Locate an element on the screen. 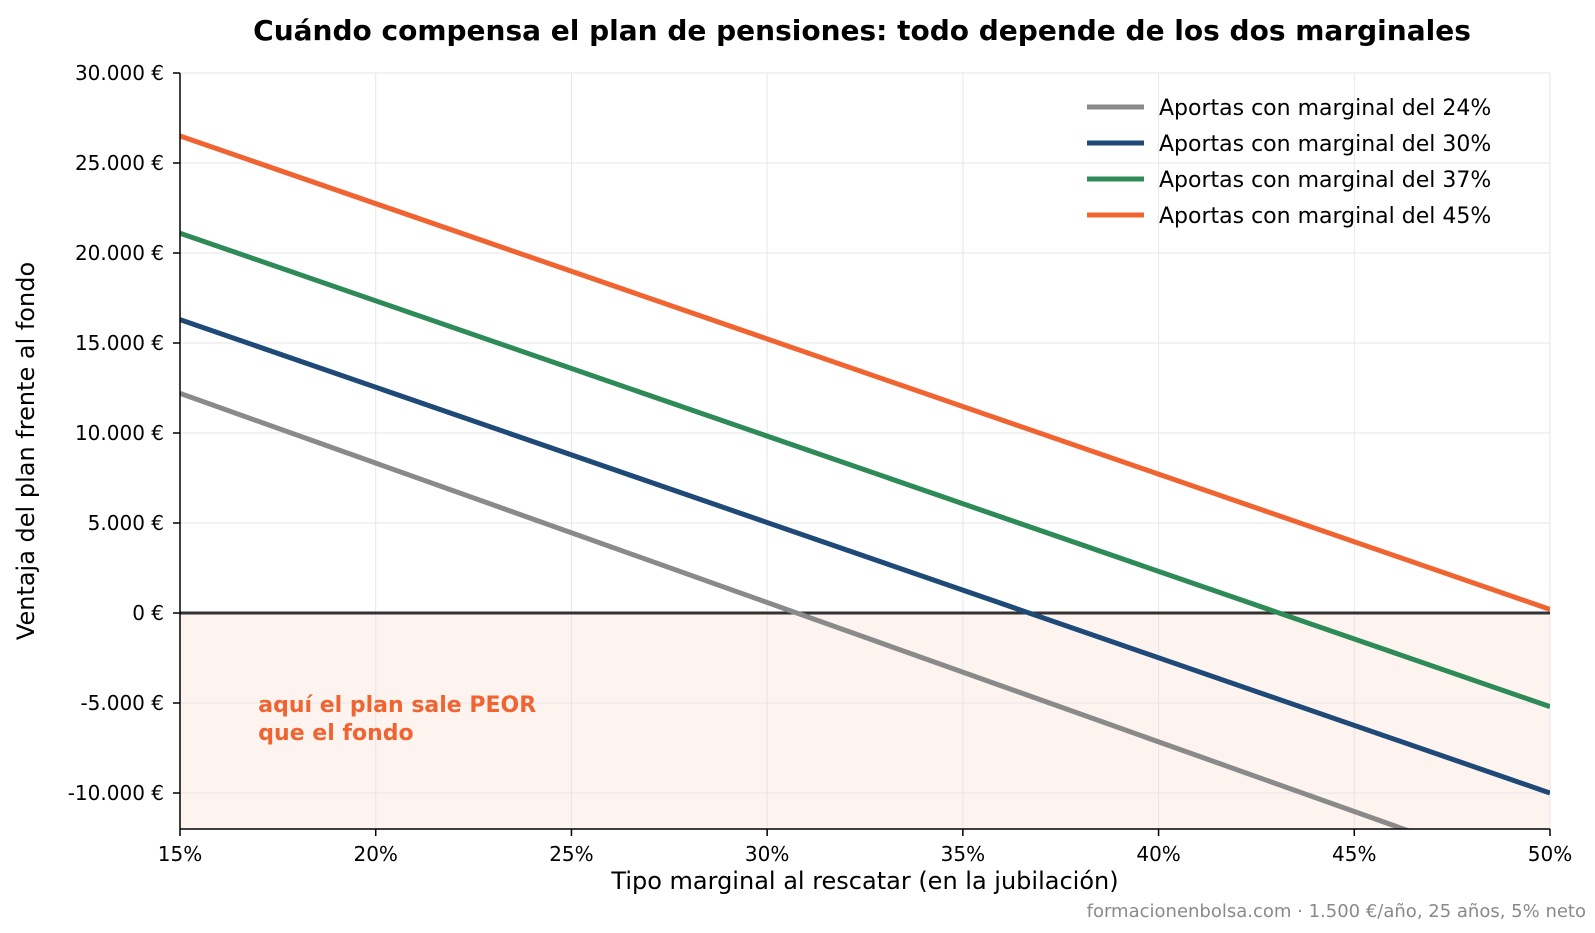 This screenshot has height=933, width=1595. y-tick-label-2: 0 € is located at coordinates (148, 613).